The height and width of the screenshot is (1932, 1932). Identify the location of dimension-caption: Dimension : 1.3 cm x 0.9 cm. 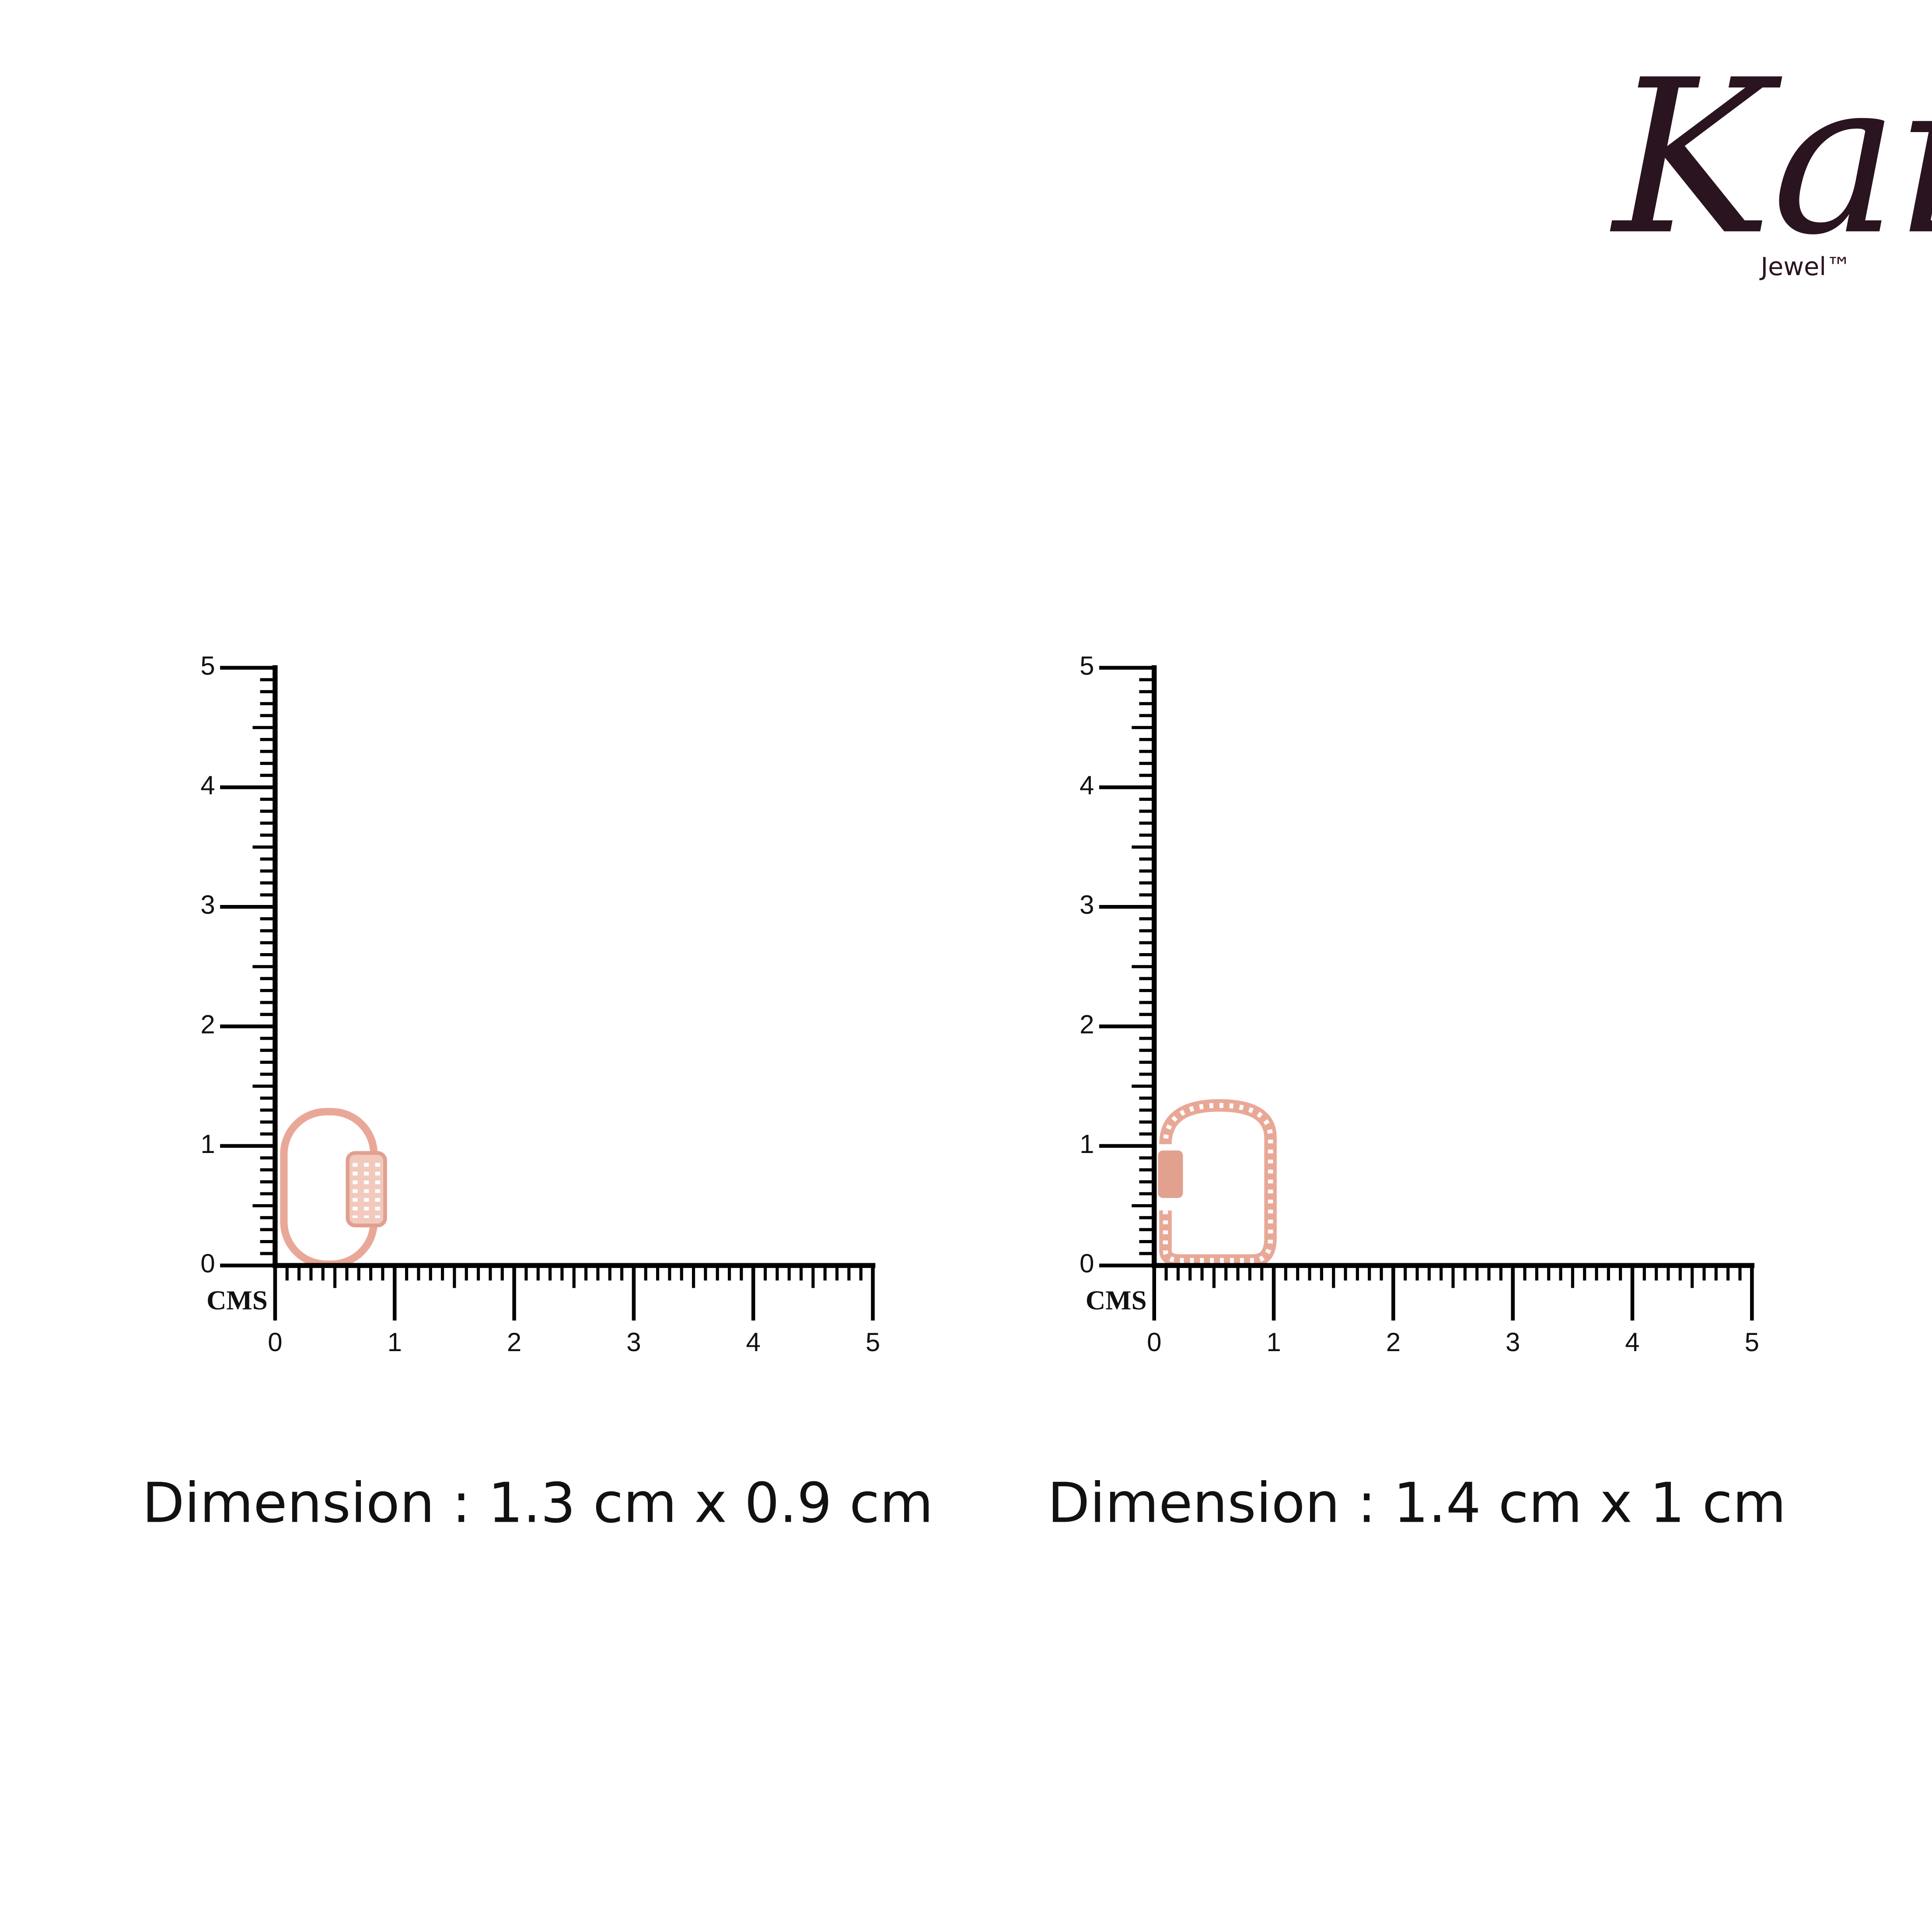
(537, 1503).